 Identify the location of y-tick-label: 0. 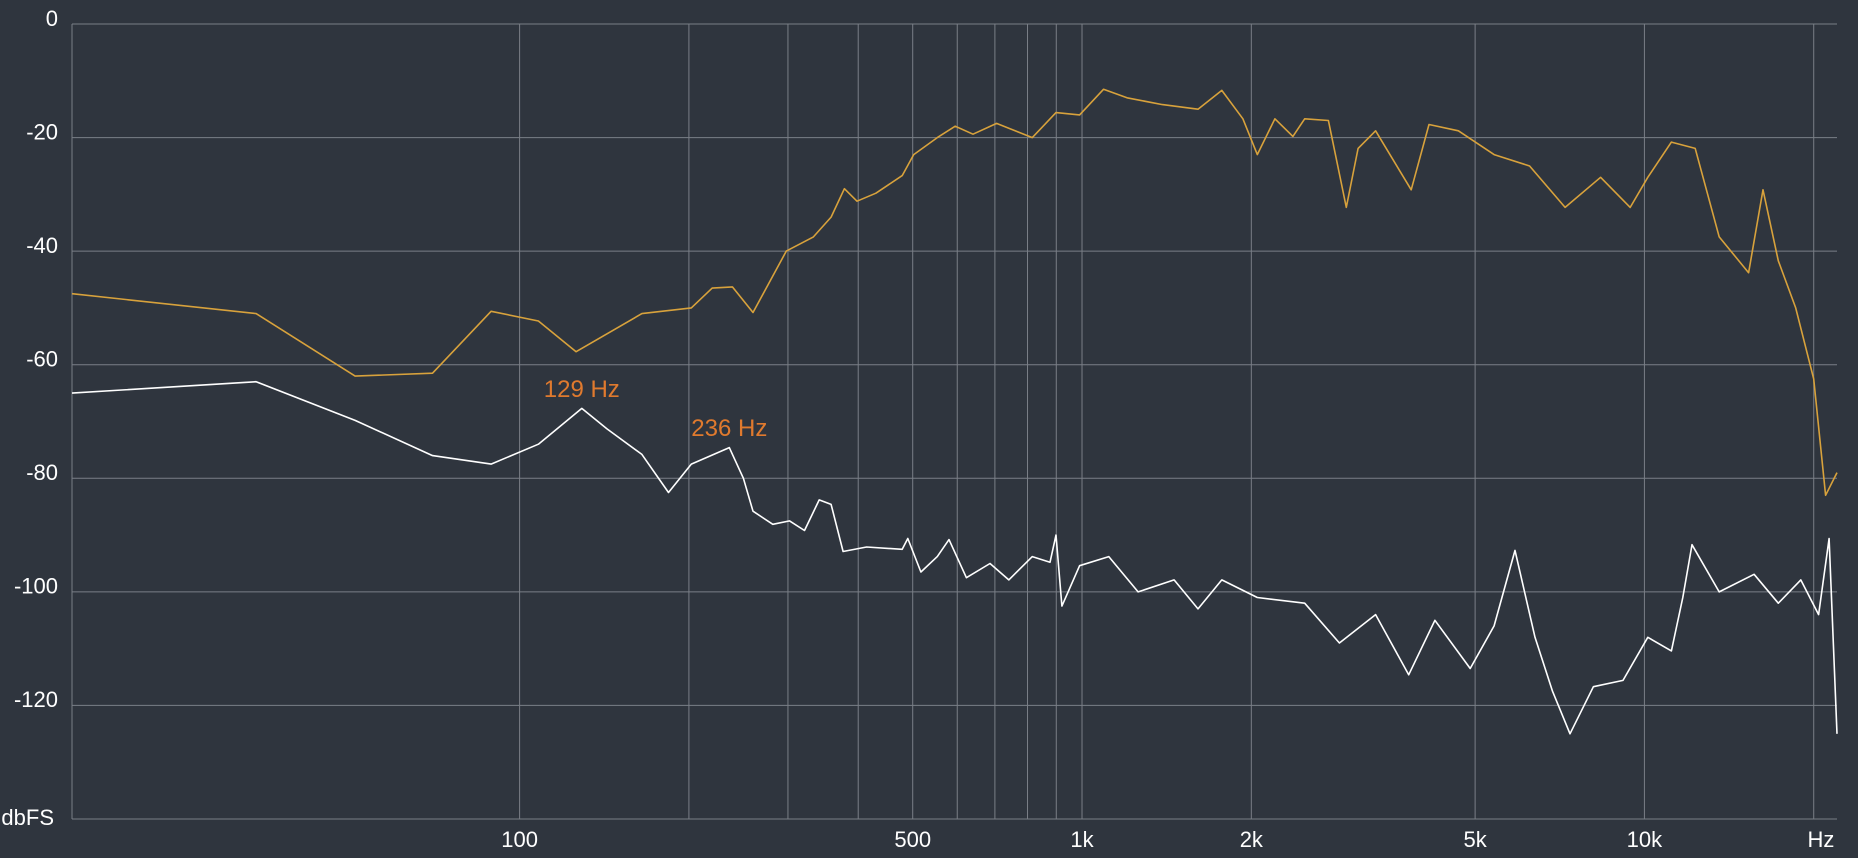
(52, 18).